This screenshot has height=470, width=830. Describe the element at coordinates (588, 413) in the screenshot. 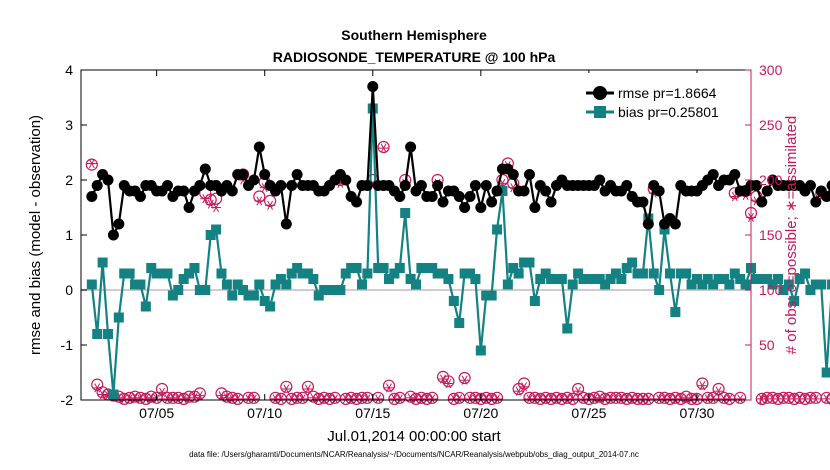

I see `x-tick-label: 07/25` at that location.